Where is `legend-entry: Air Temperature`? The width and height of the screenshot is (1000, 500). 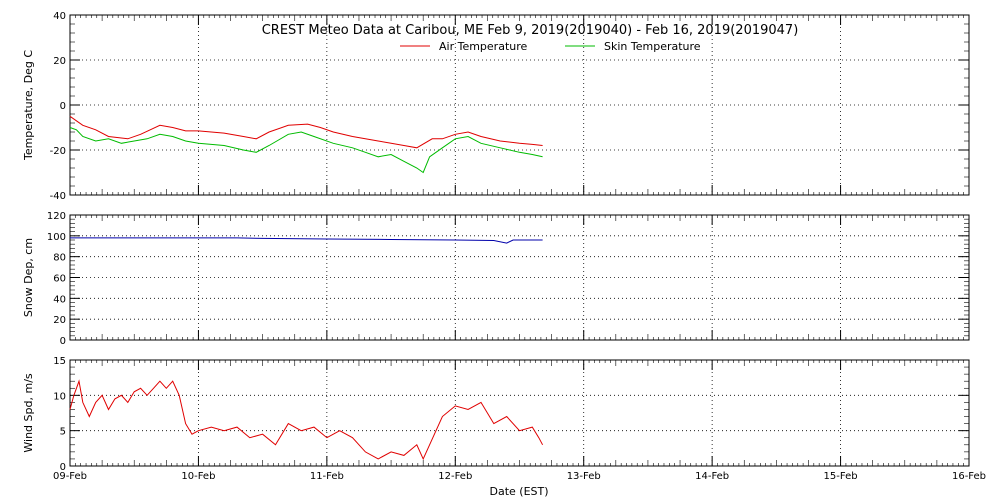 legend-entry: Air Temperature is located at coordinates (483, 46).